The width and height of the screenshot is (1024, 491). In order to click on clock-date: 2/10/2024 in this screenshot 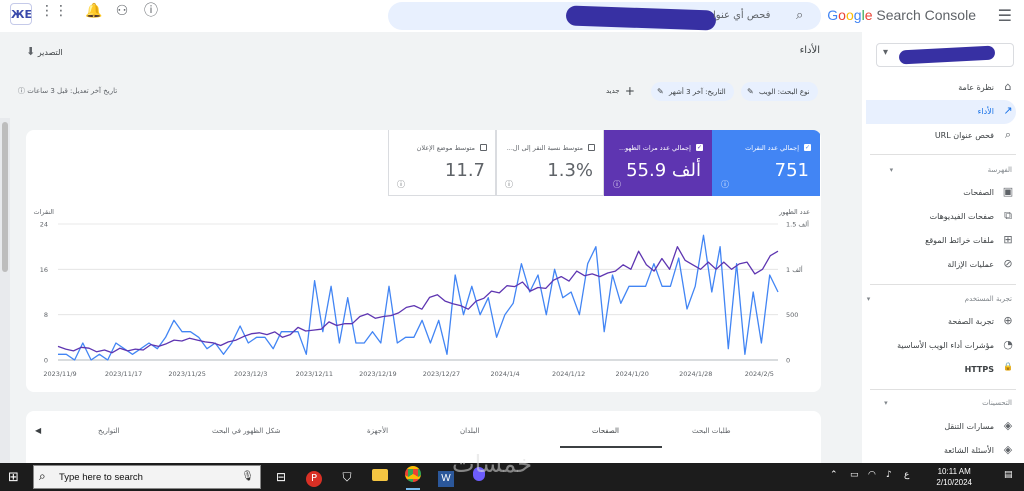, I will do `click(954, 482)`.